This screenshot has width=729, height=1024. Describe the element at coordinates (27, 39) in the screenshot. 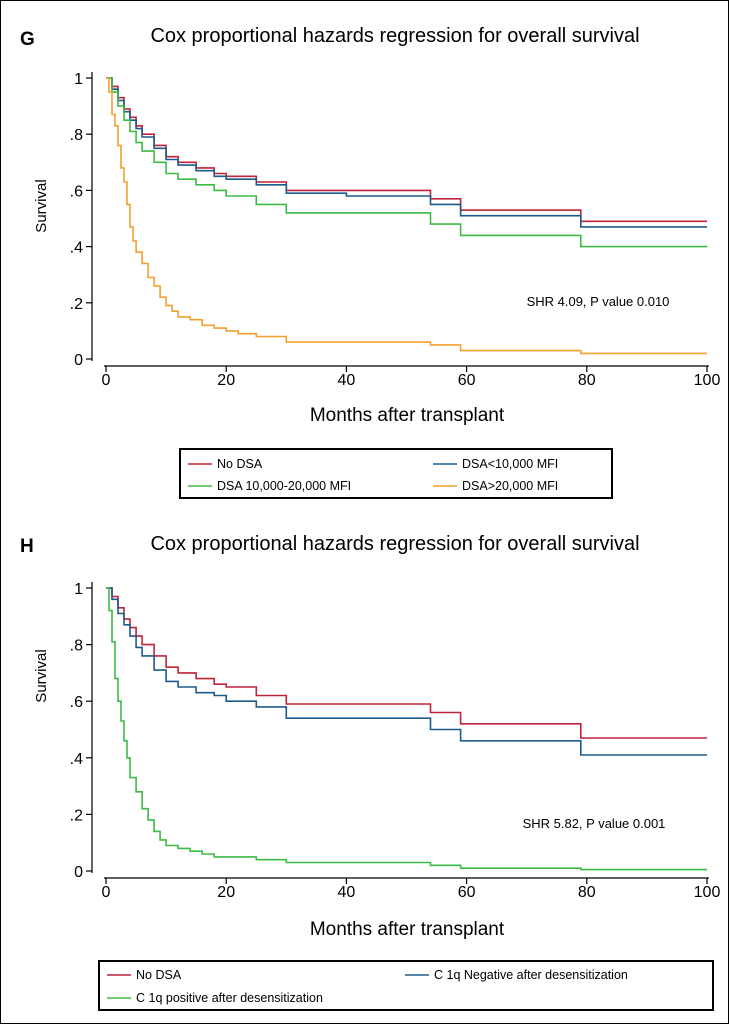

I see `panel-label-g: G` at that location.